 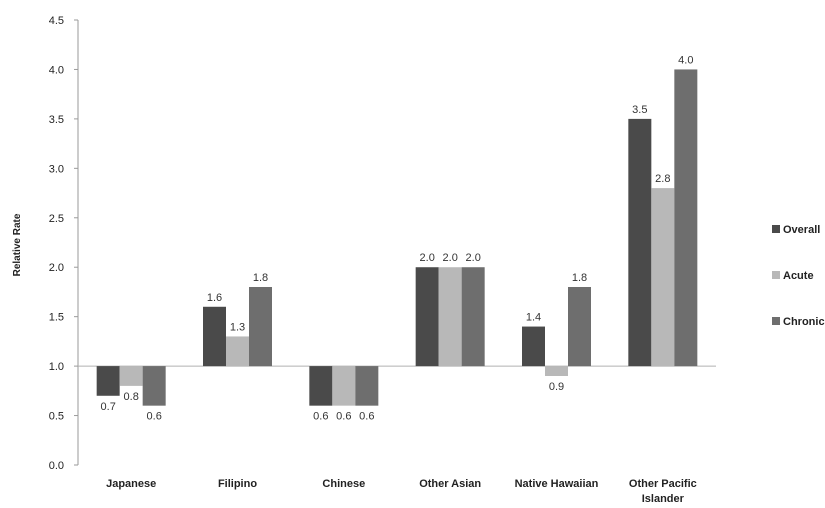 I want to click on legend: Overall Acute Chronic, so click(x=798, y=276).